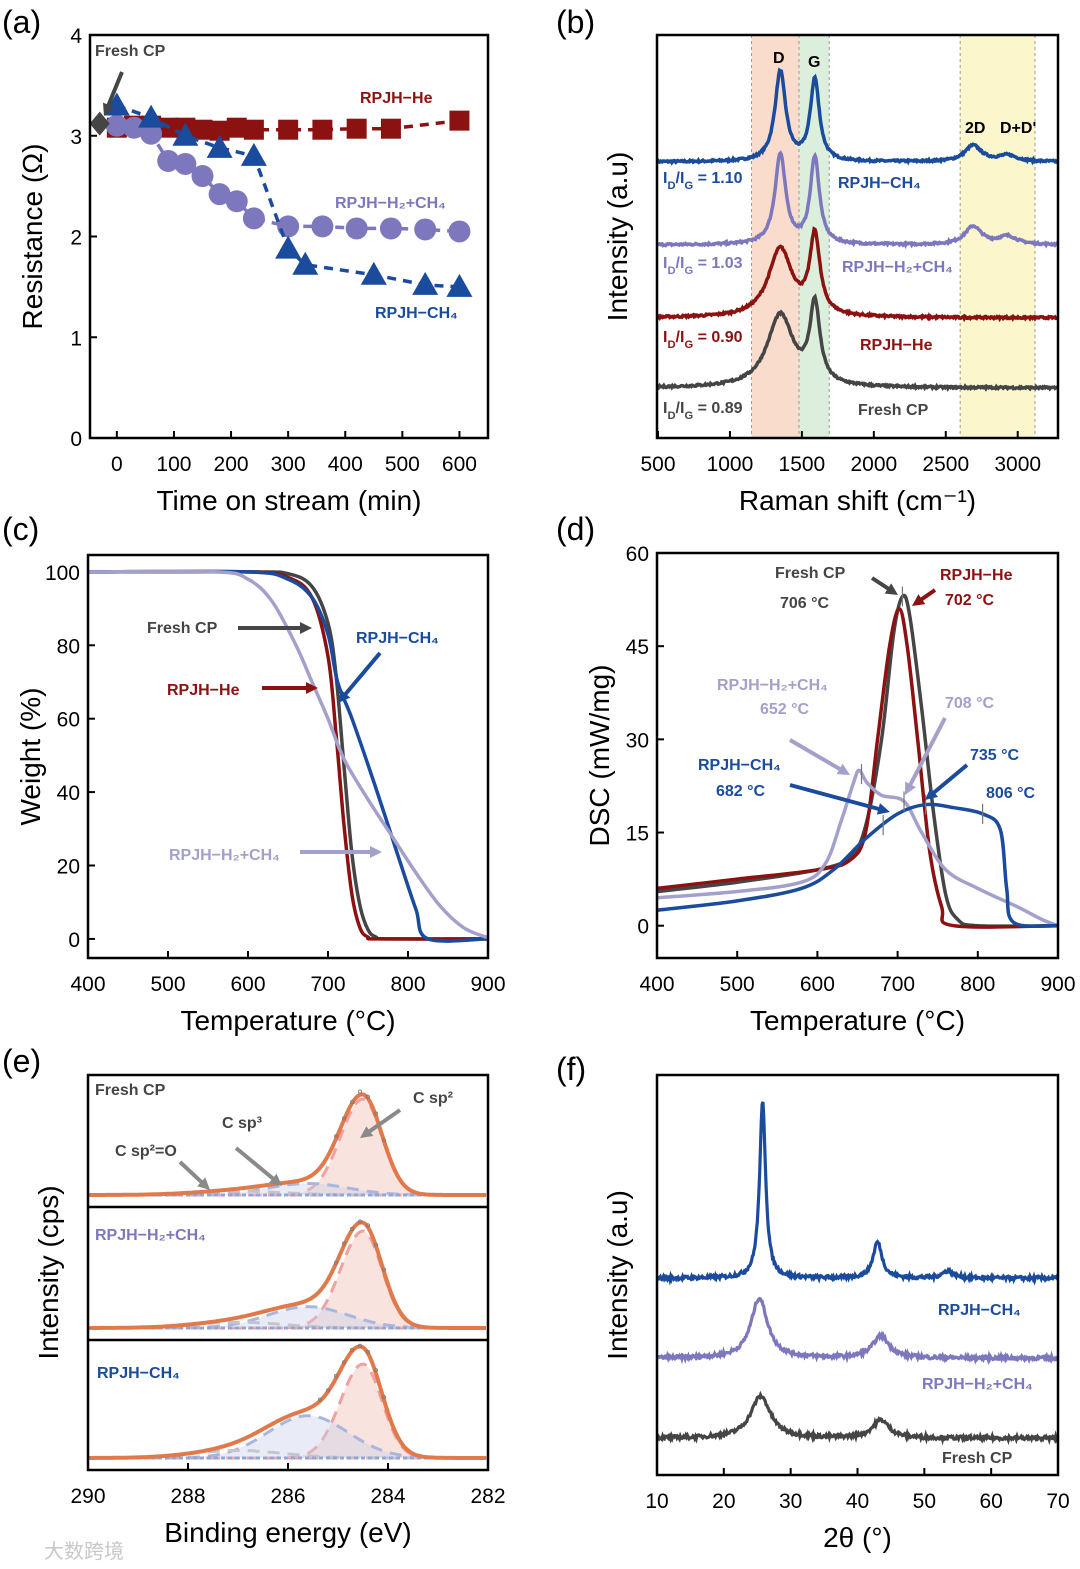 The width and height of the screenshot is (1080, 1569). Describe the element at coordinates (785, 709) in the screenshot. I see `annotation: 652 °C` at that location.